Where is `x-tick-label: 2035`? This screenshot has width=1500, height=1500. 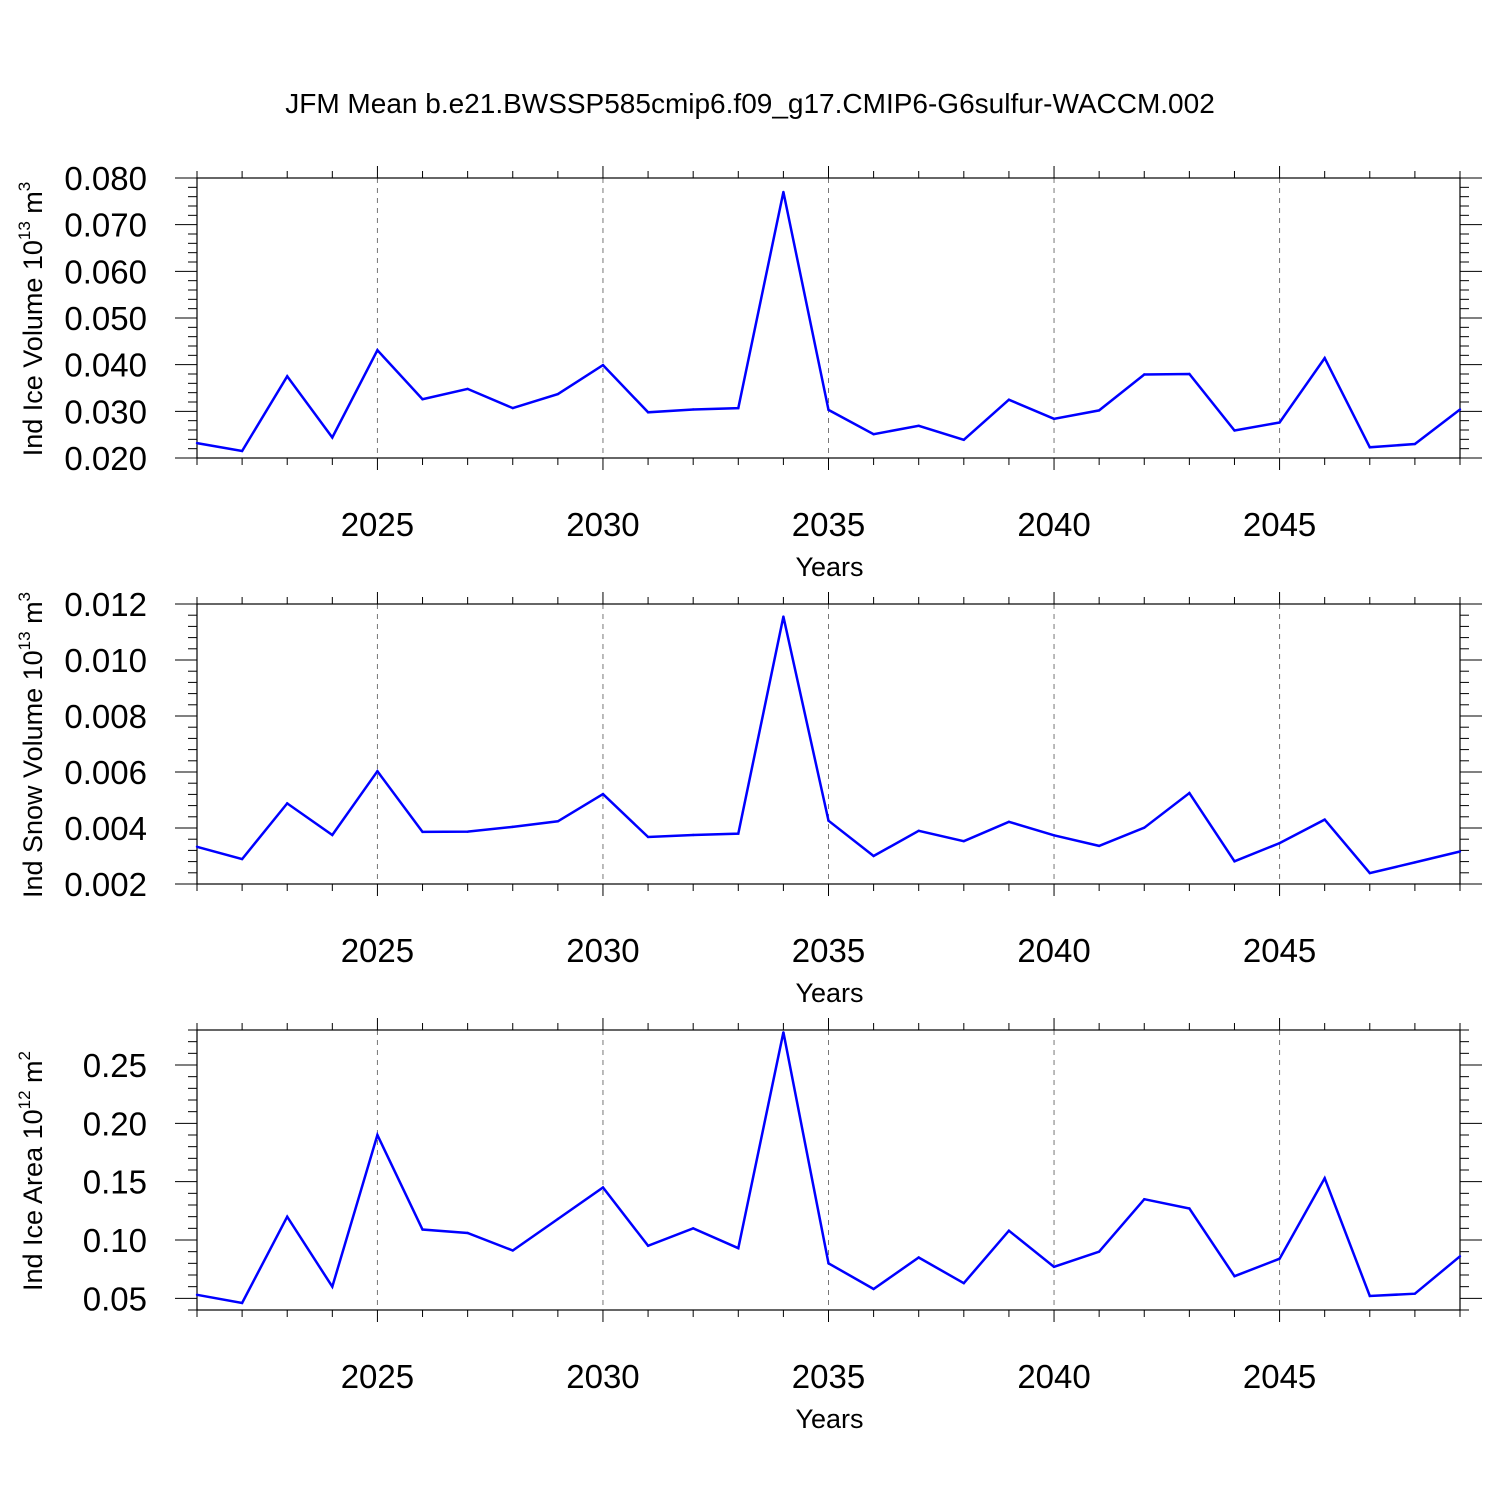 x-tick-label: 2035 is located at coordinates (828, 950).